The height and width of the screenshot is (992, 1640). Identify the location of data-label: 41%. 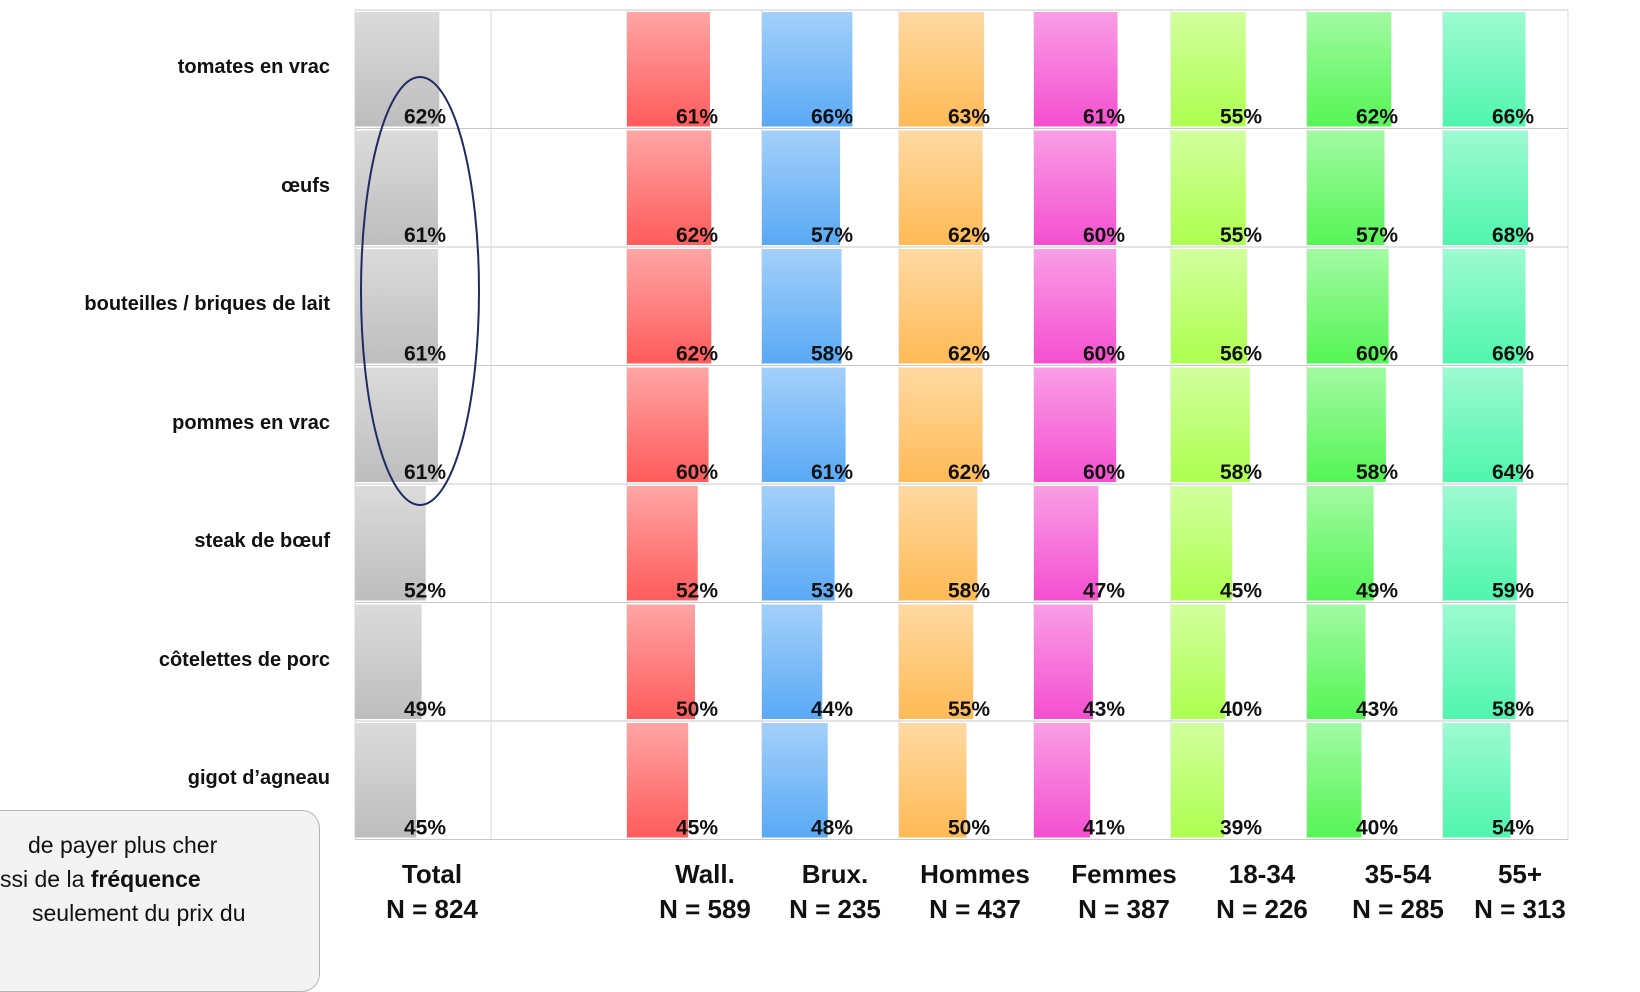
(1104, 828).